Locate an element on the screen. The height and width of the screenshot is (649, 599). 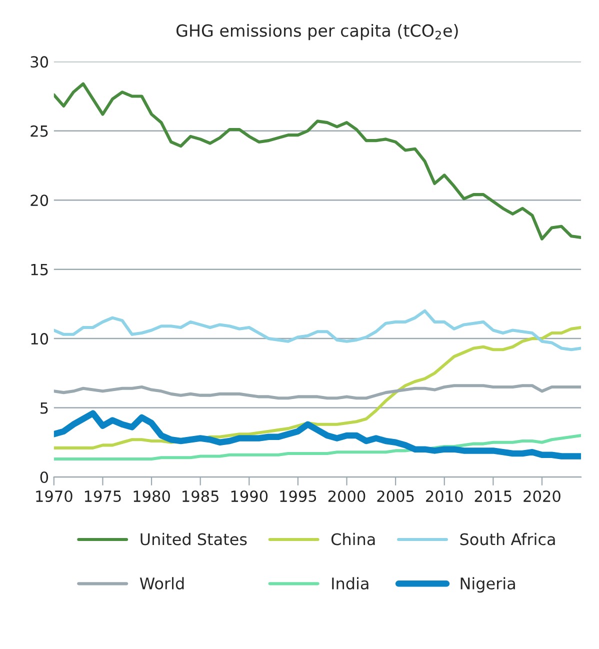
x-tick-label: 1985 is located at coordinates (200, 496).